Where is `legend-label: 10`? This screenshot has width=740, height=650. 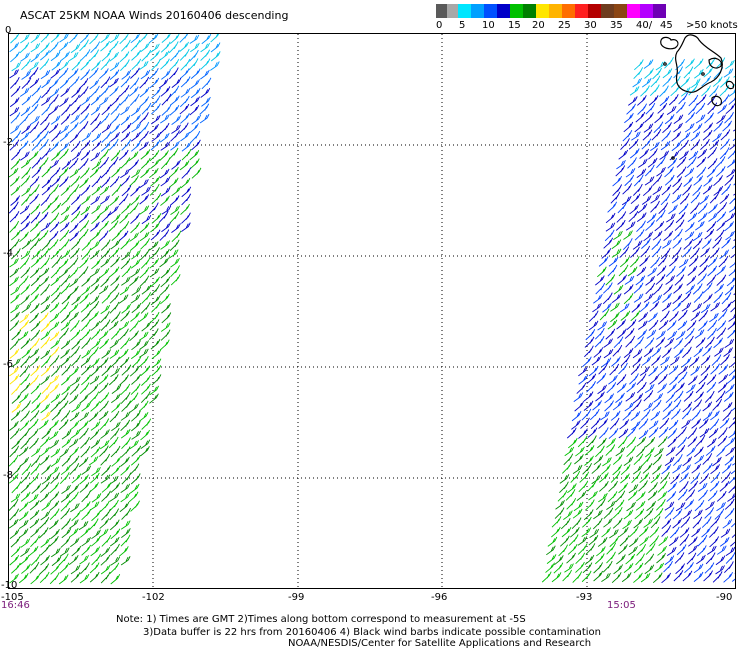
legend-label: 10 is located at coordinates (488, 25).